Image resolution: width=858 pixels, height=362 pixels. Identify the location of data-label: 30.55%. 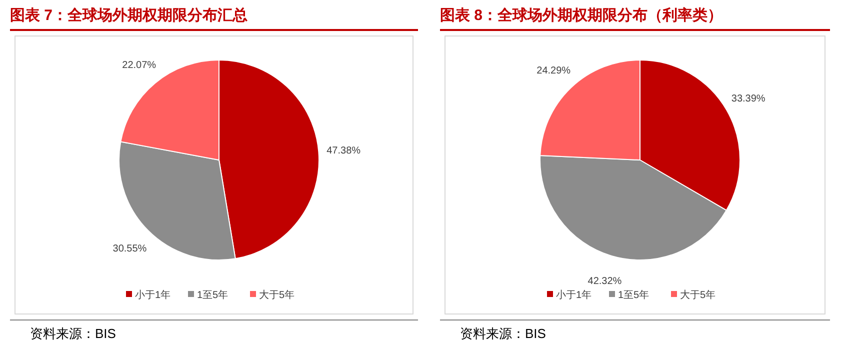
(129, 249).